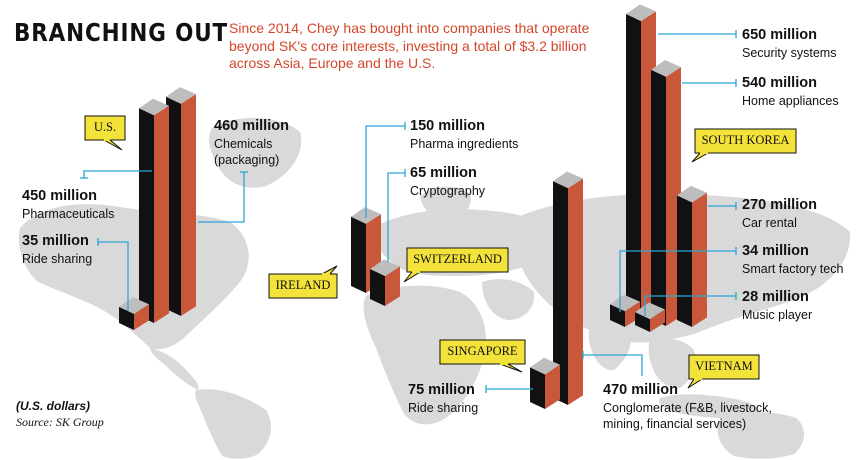 The width and height of the screenshot is (864, 460). I want to click on map-africa, so click(424, 355).